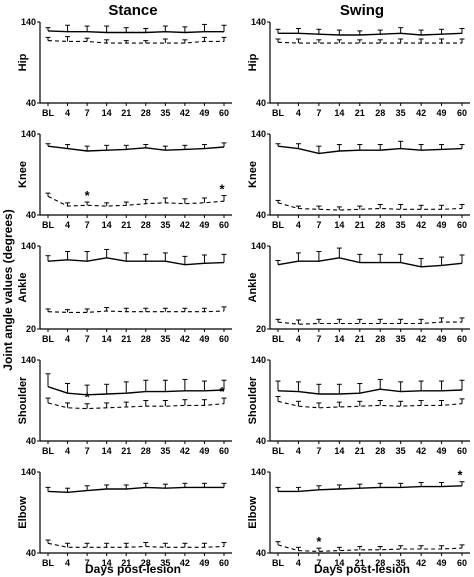 Image resolution: width=474 pixels, height=577 pixels. Describe the element at coordinates (253, 174) in the screenshot. I see `row-label: Knee` at that location.